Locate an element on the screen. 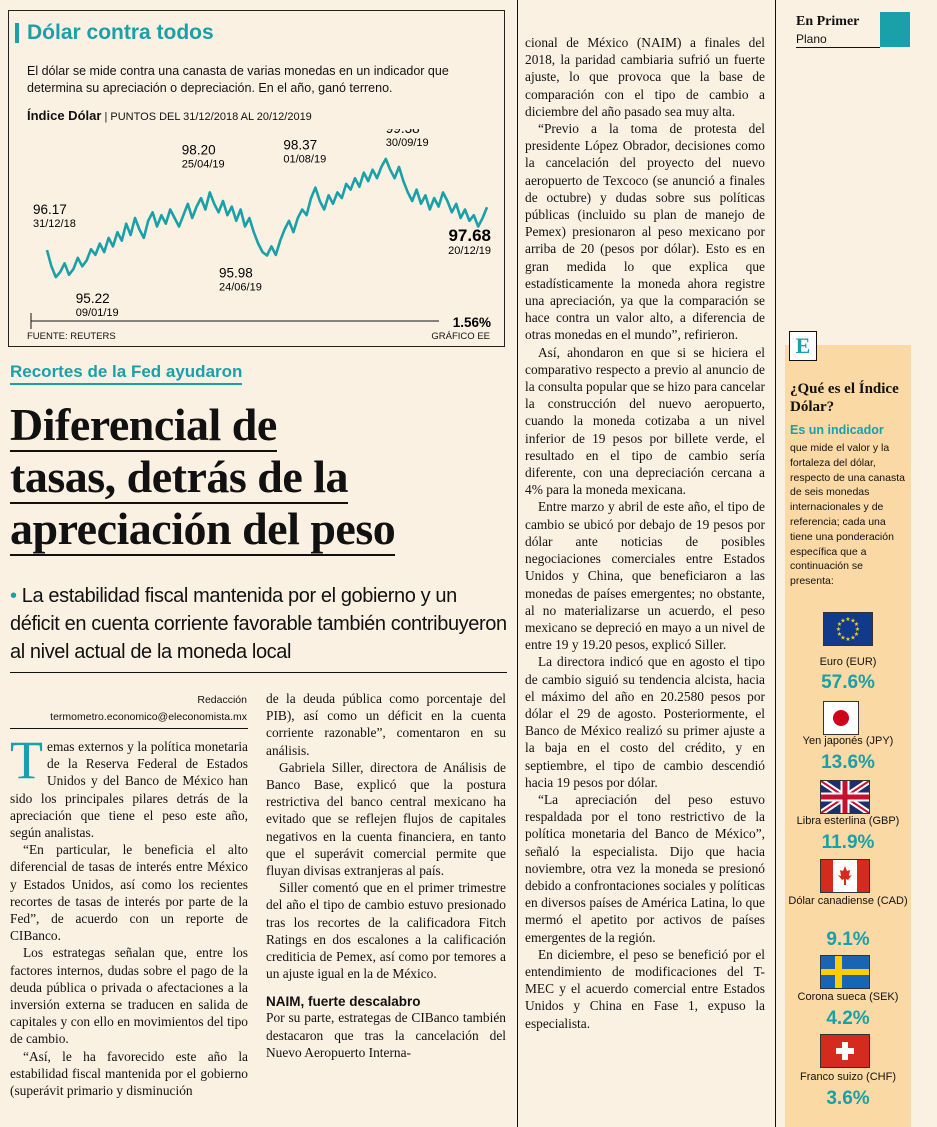 Image resolution: width=937 pixels, height=1127 pixels. annotation-value: 98.20 is located at coordinates (199, 149).